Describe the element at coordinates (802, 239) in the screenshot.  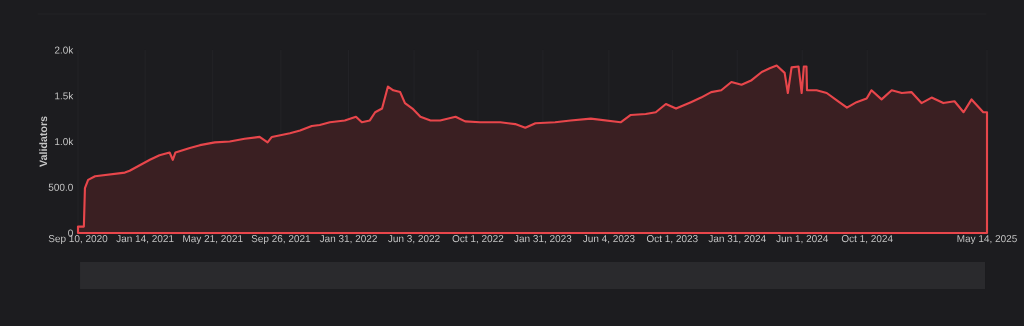
I see `x-tick-label: Jun 1, 2024` at that location.